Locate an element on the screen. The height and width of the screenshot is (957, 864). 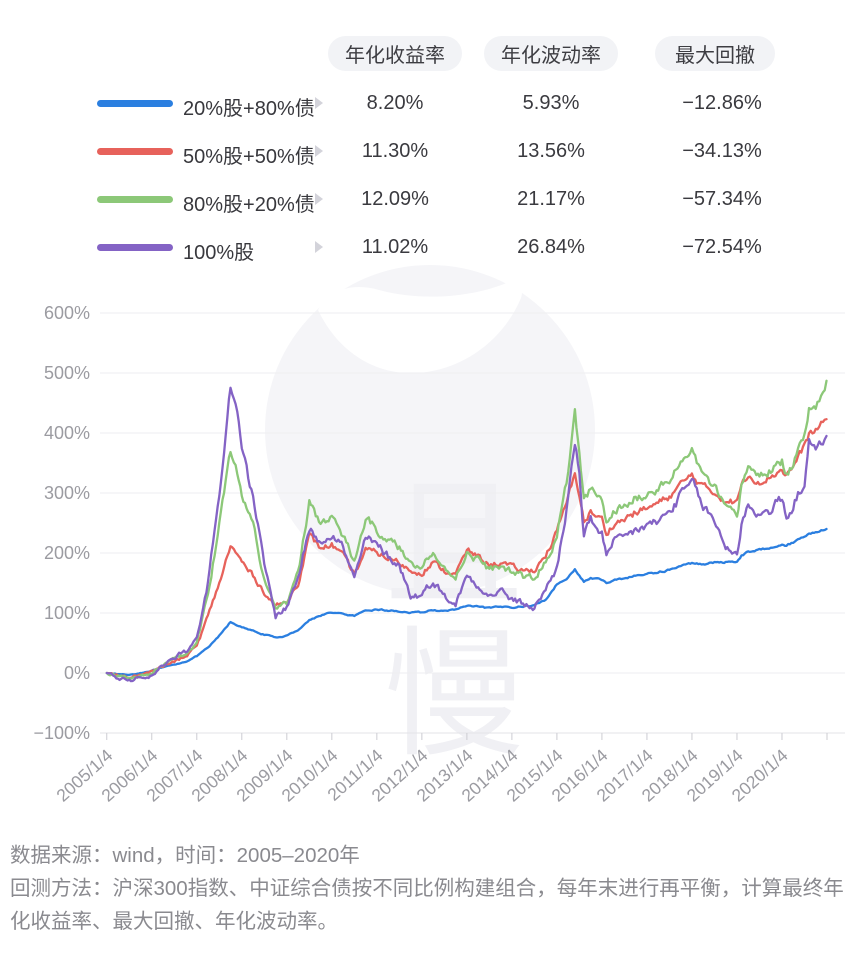
x-axis-label: 2019/1/4 is located at coordinates (715, 775).